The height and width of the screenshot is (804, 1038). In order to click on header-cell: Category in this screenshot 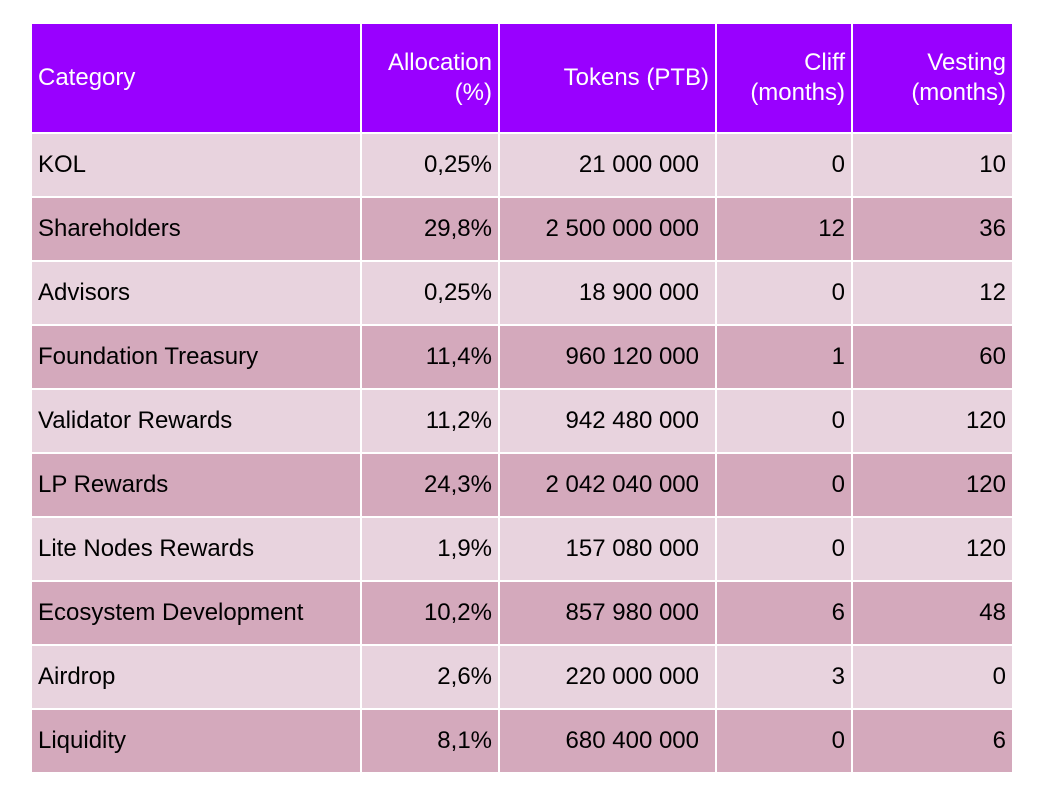, I will do `click(197, 79)`.